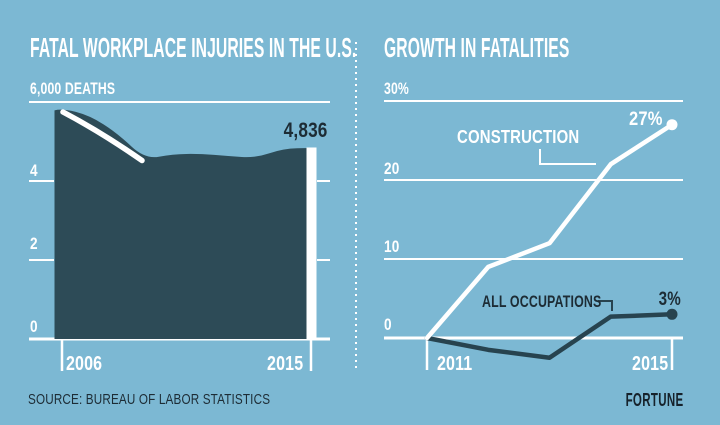 The height and width of the screenshot is (425, 720). I want to click on right-y-tick-0: 0, so click(388, 324).